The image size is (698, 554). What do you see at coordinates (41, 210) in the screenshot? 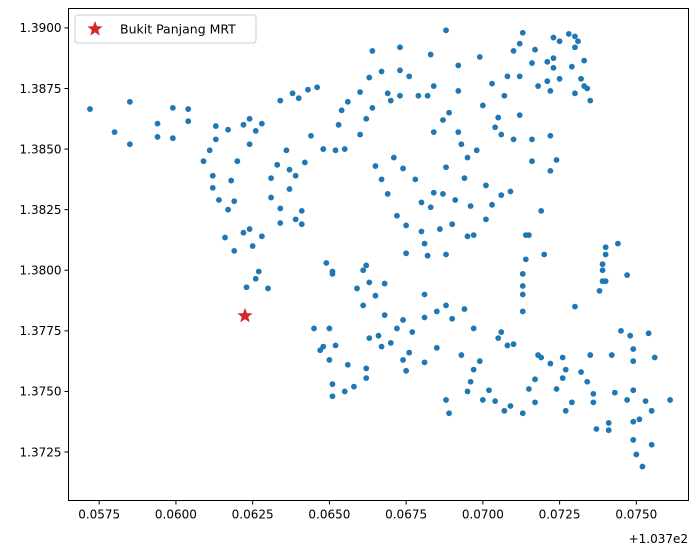
I see `y-tick-label: 1.3825` at bounding box center [41, 210].